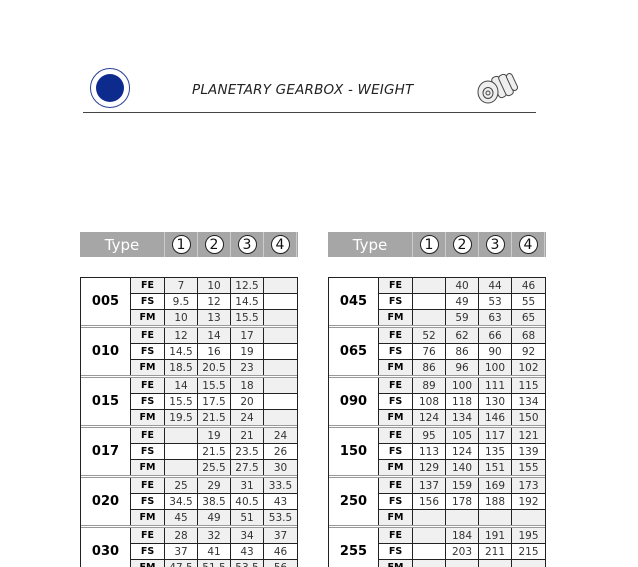 The image size is (638, 567). I want to click on table-row: FE 184 191 195, so click(462, 535).